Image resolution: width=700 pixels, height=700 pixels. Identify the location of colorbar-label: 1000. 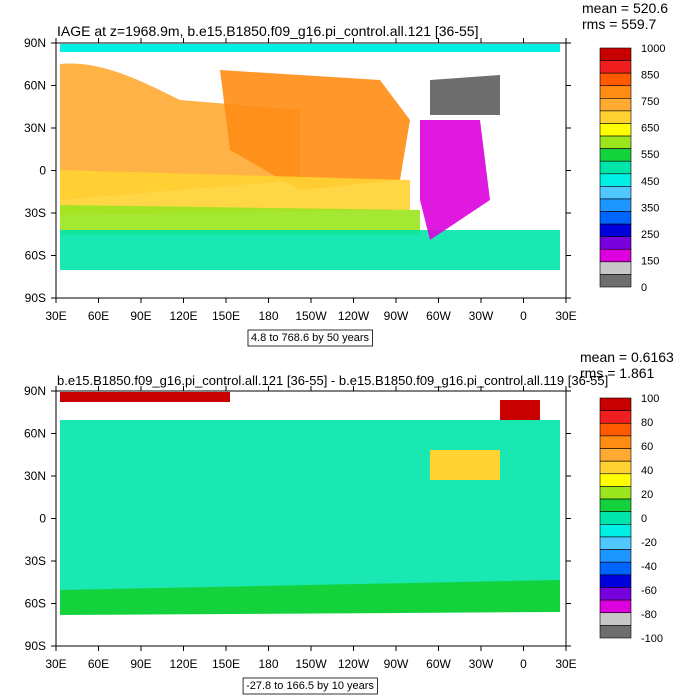
(653, 49).